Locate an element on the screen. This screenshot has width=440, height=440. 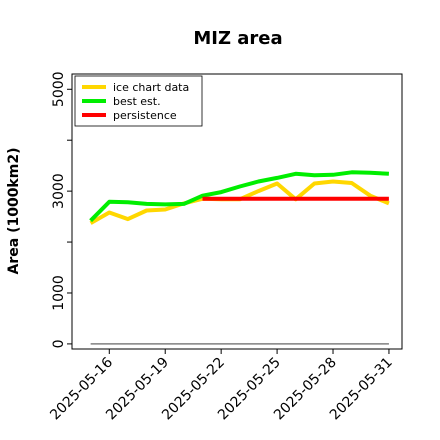
legend-label-persistence: persistence is located at coordinates (145, 115).